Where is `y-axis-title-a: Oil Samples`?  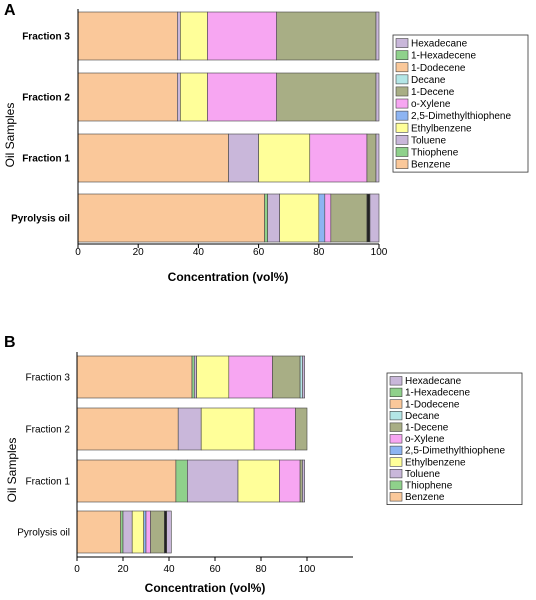
y-axis-title-a: Oil Samples is located at coordinates (10, 135).